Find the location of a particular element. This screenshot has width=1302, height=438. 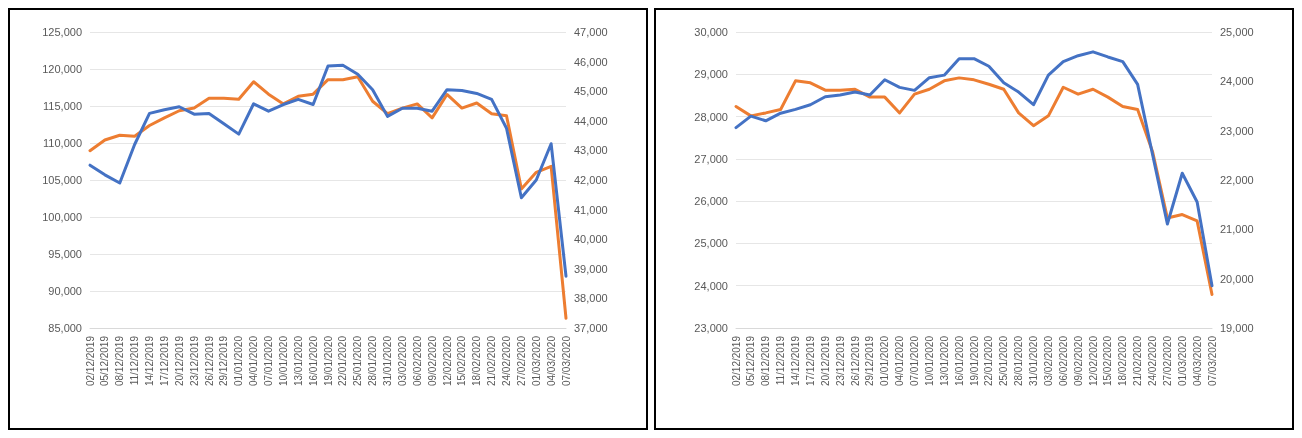

y-tick-label: 28,000 is located at coordinates (711, 116).